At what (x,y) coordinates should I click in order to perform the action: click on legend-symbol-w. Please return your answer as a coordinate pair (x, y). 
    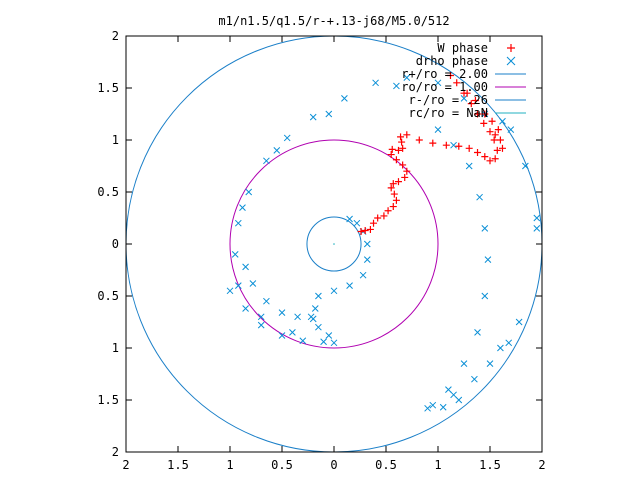
    Looking at the image, I should click on (511, 48).